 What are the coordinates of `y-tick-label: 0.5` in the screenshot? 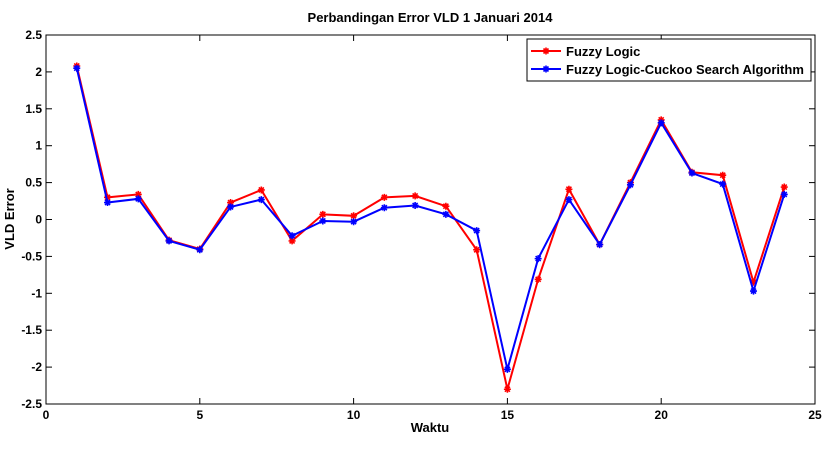 It's located at (33, 183).